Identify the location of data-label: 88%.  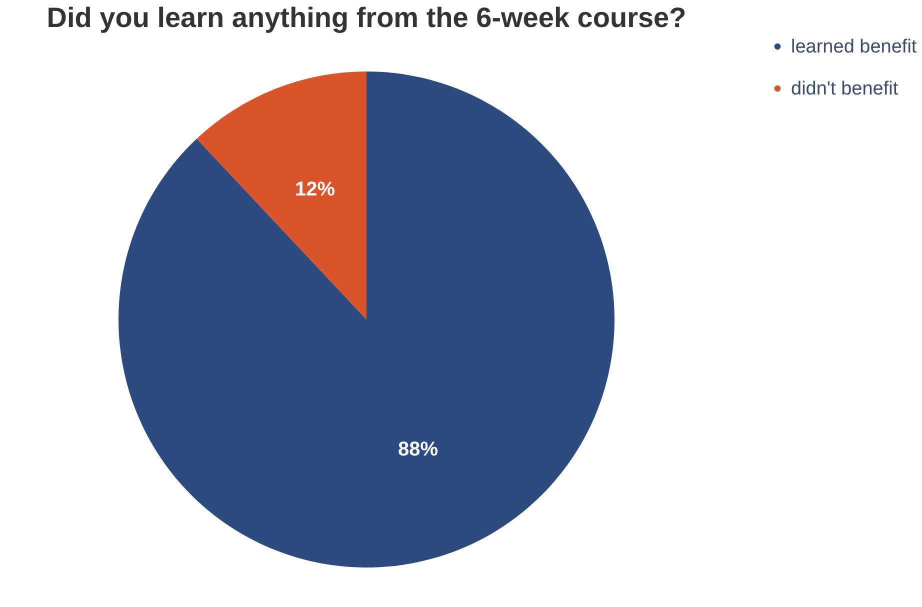
(418, 449).